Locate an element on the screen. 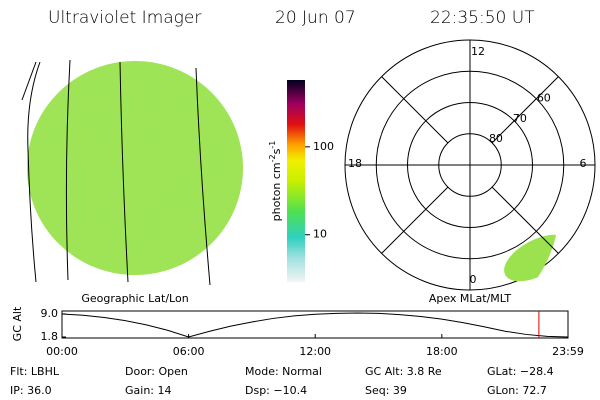 The height and width of the screenshot is (400, 600). y-axis-label: GC Alt is located at coordinates (17, 323).